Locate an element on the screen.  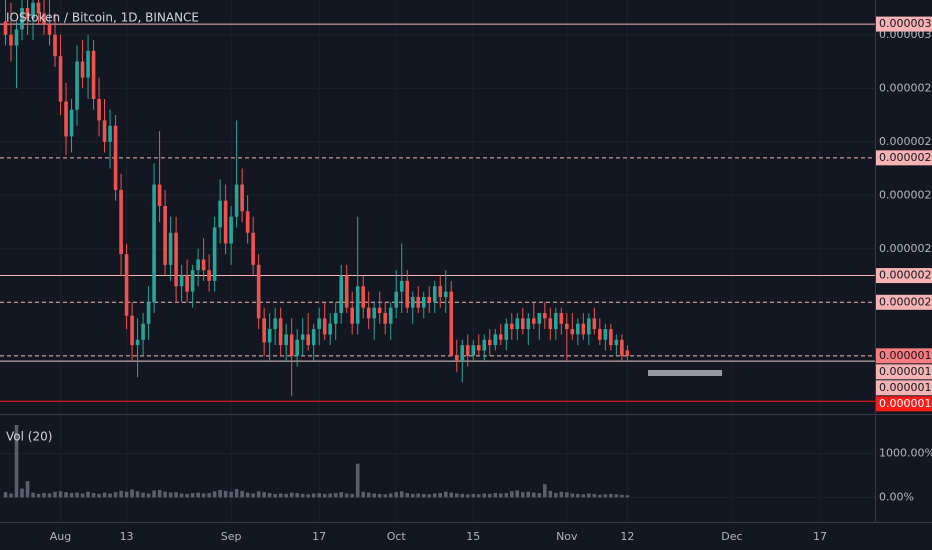
price-label: 0.00000254 is located at coordinates (905, 157).